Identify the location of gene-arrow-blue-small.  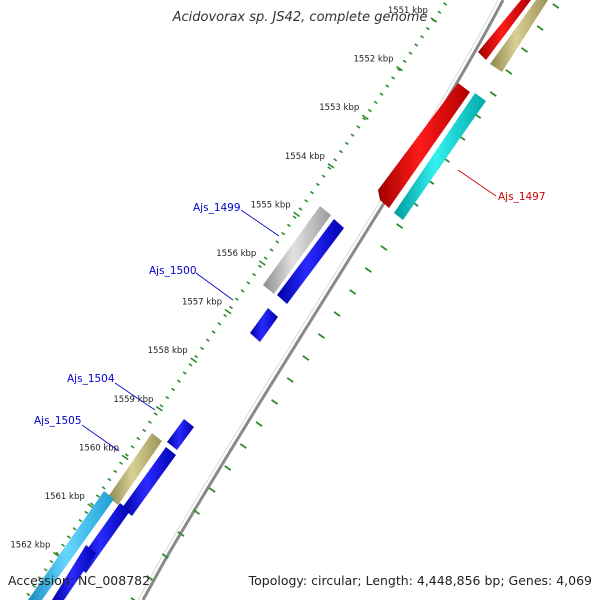
(180, 434).